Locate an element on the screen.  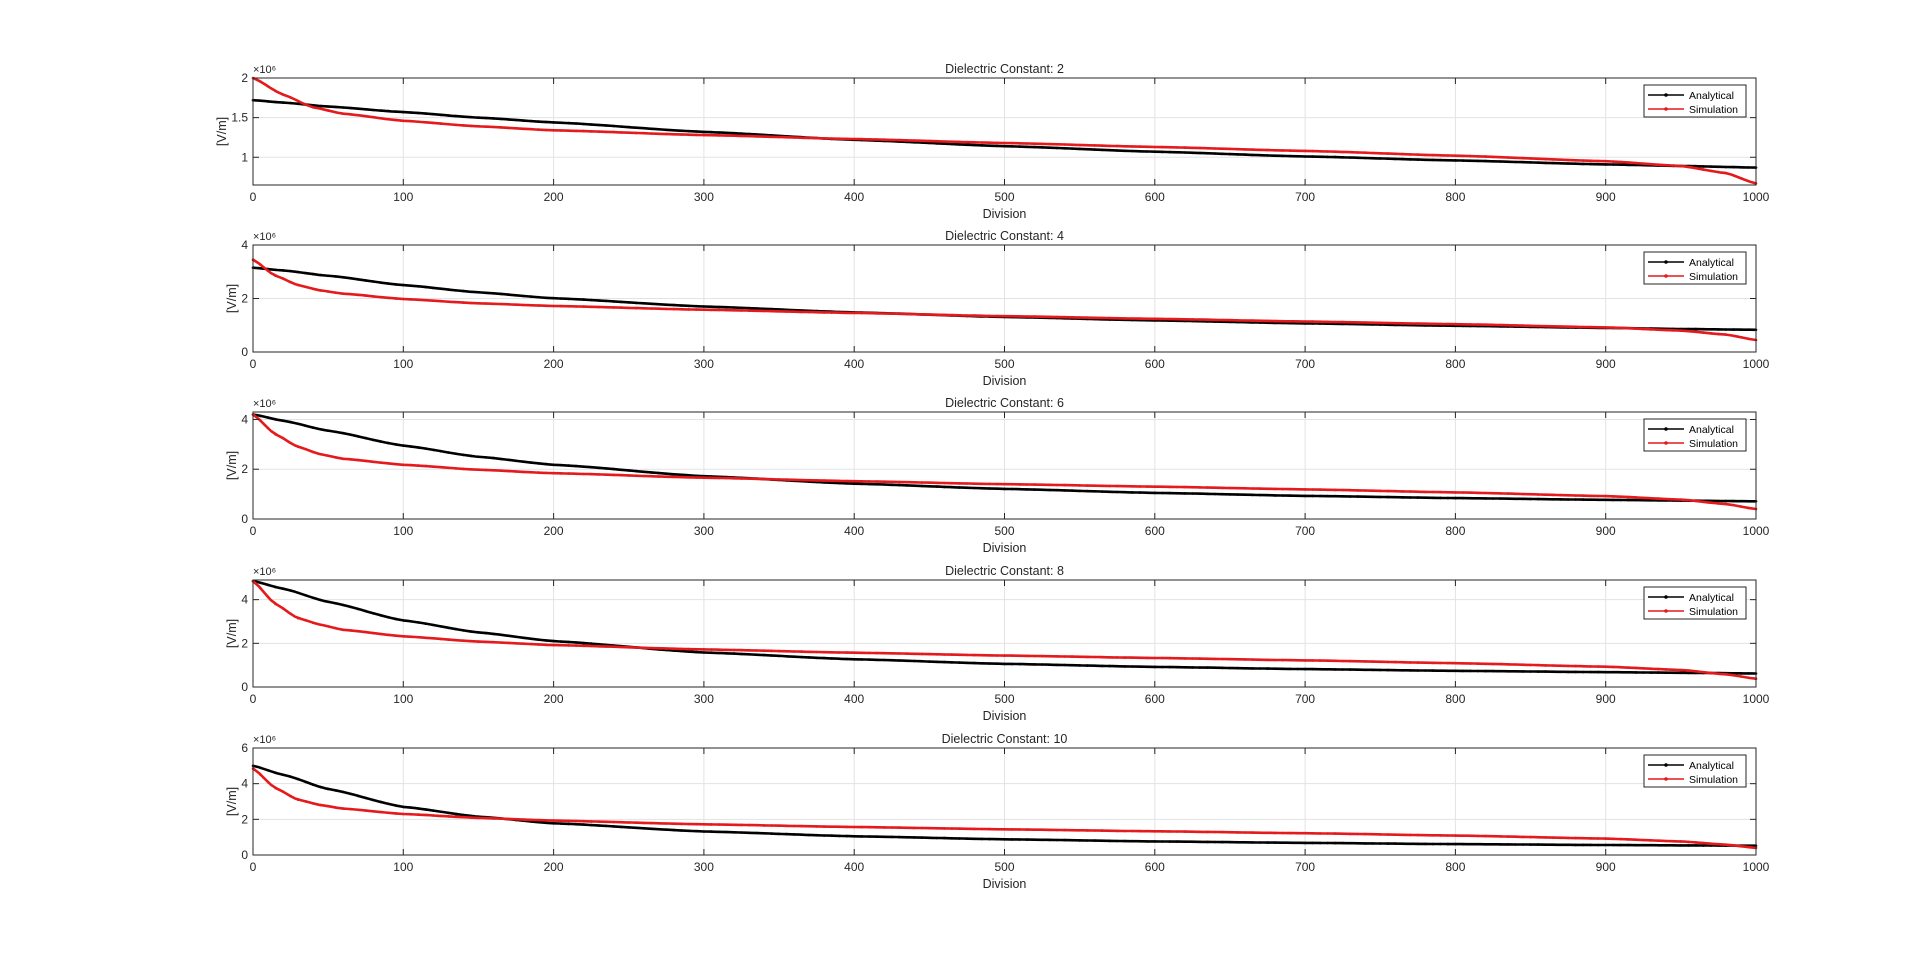
y-axis-label: [V/m] is located at coordinates (232, 465).